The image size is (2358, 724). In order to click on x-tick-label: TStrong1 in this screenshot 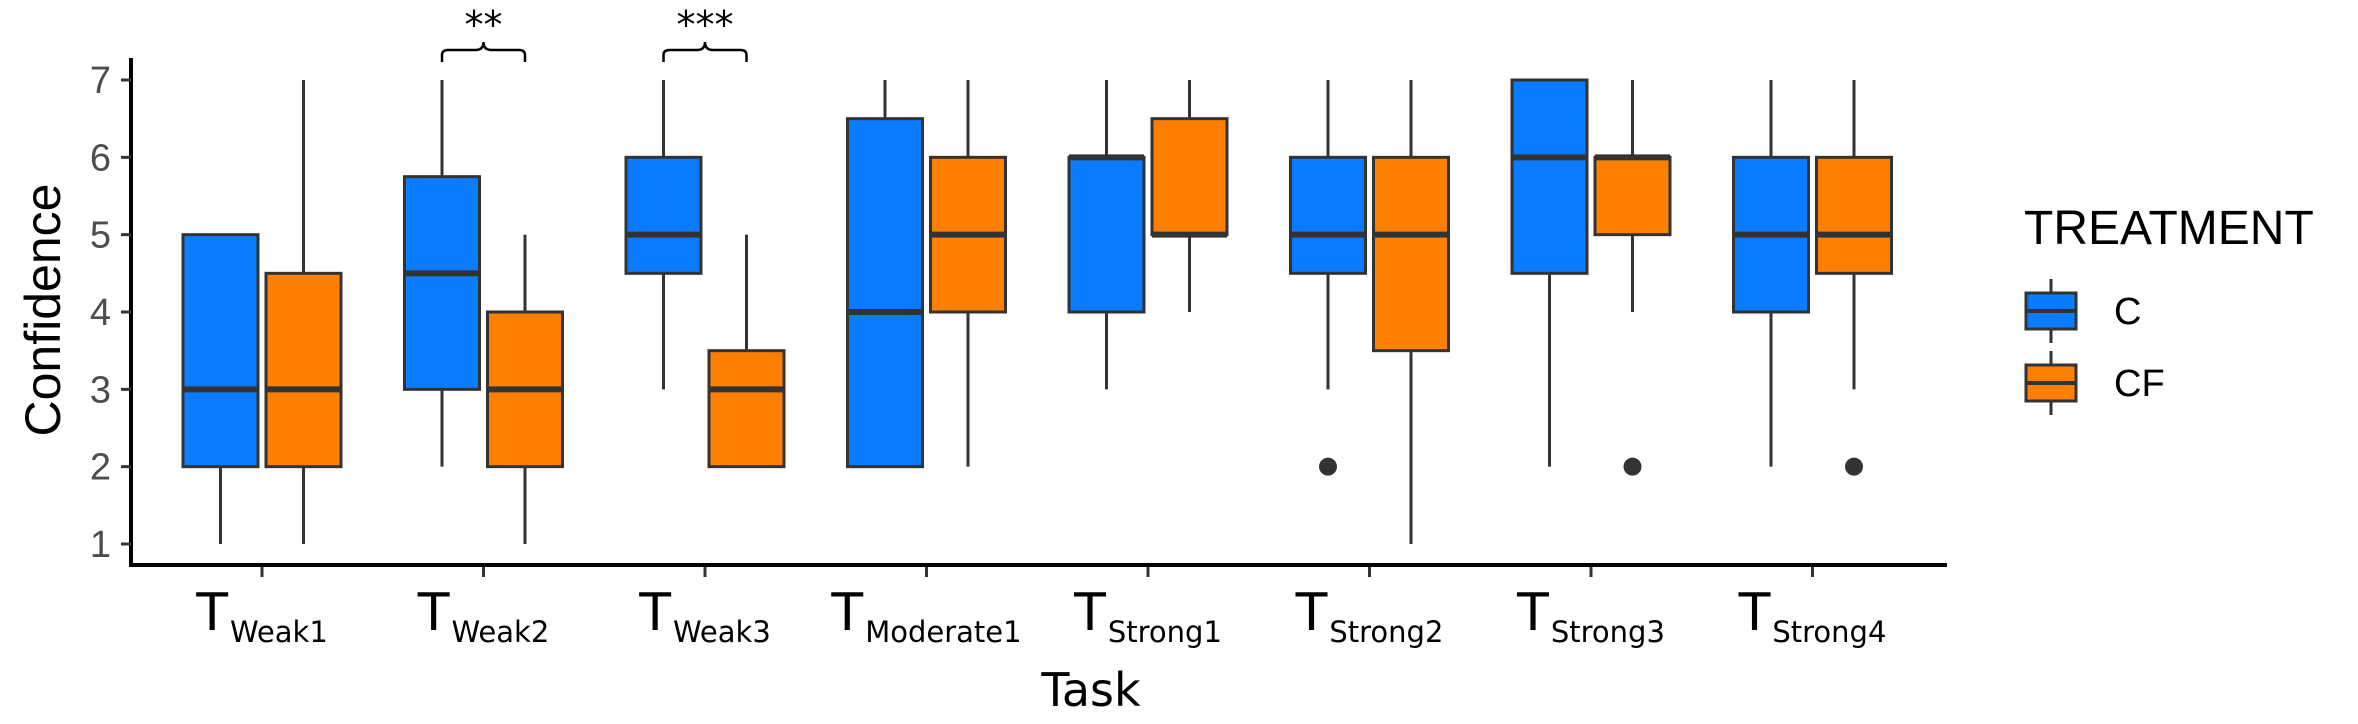, I will do `click(1147, 616)`.